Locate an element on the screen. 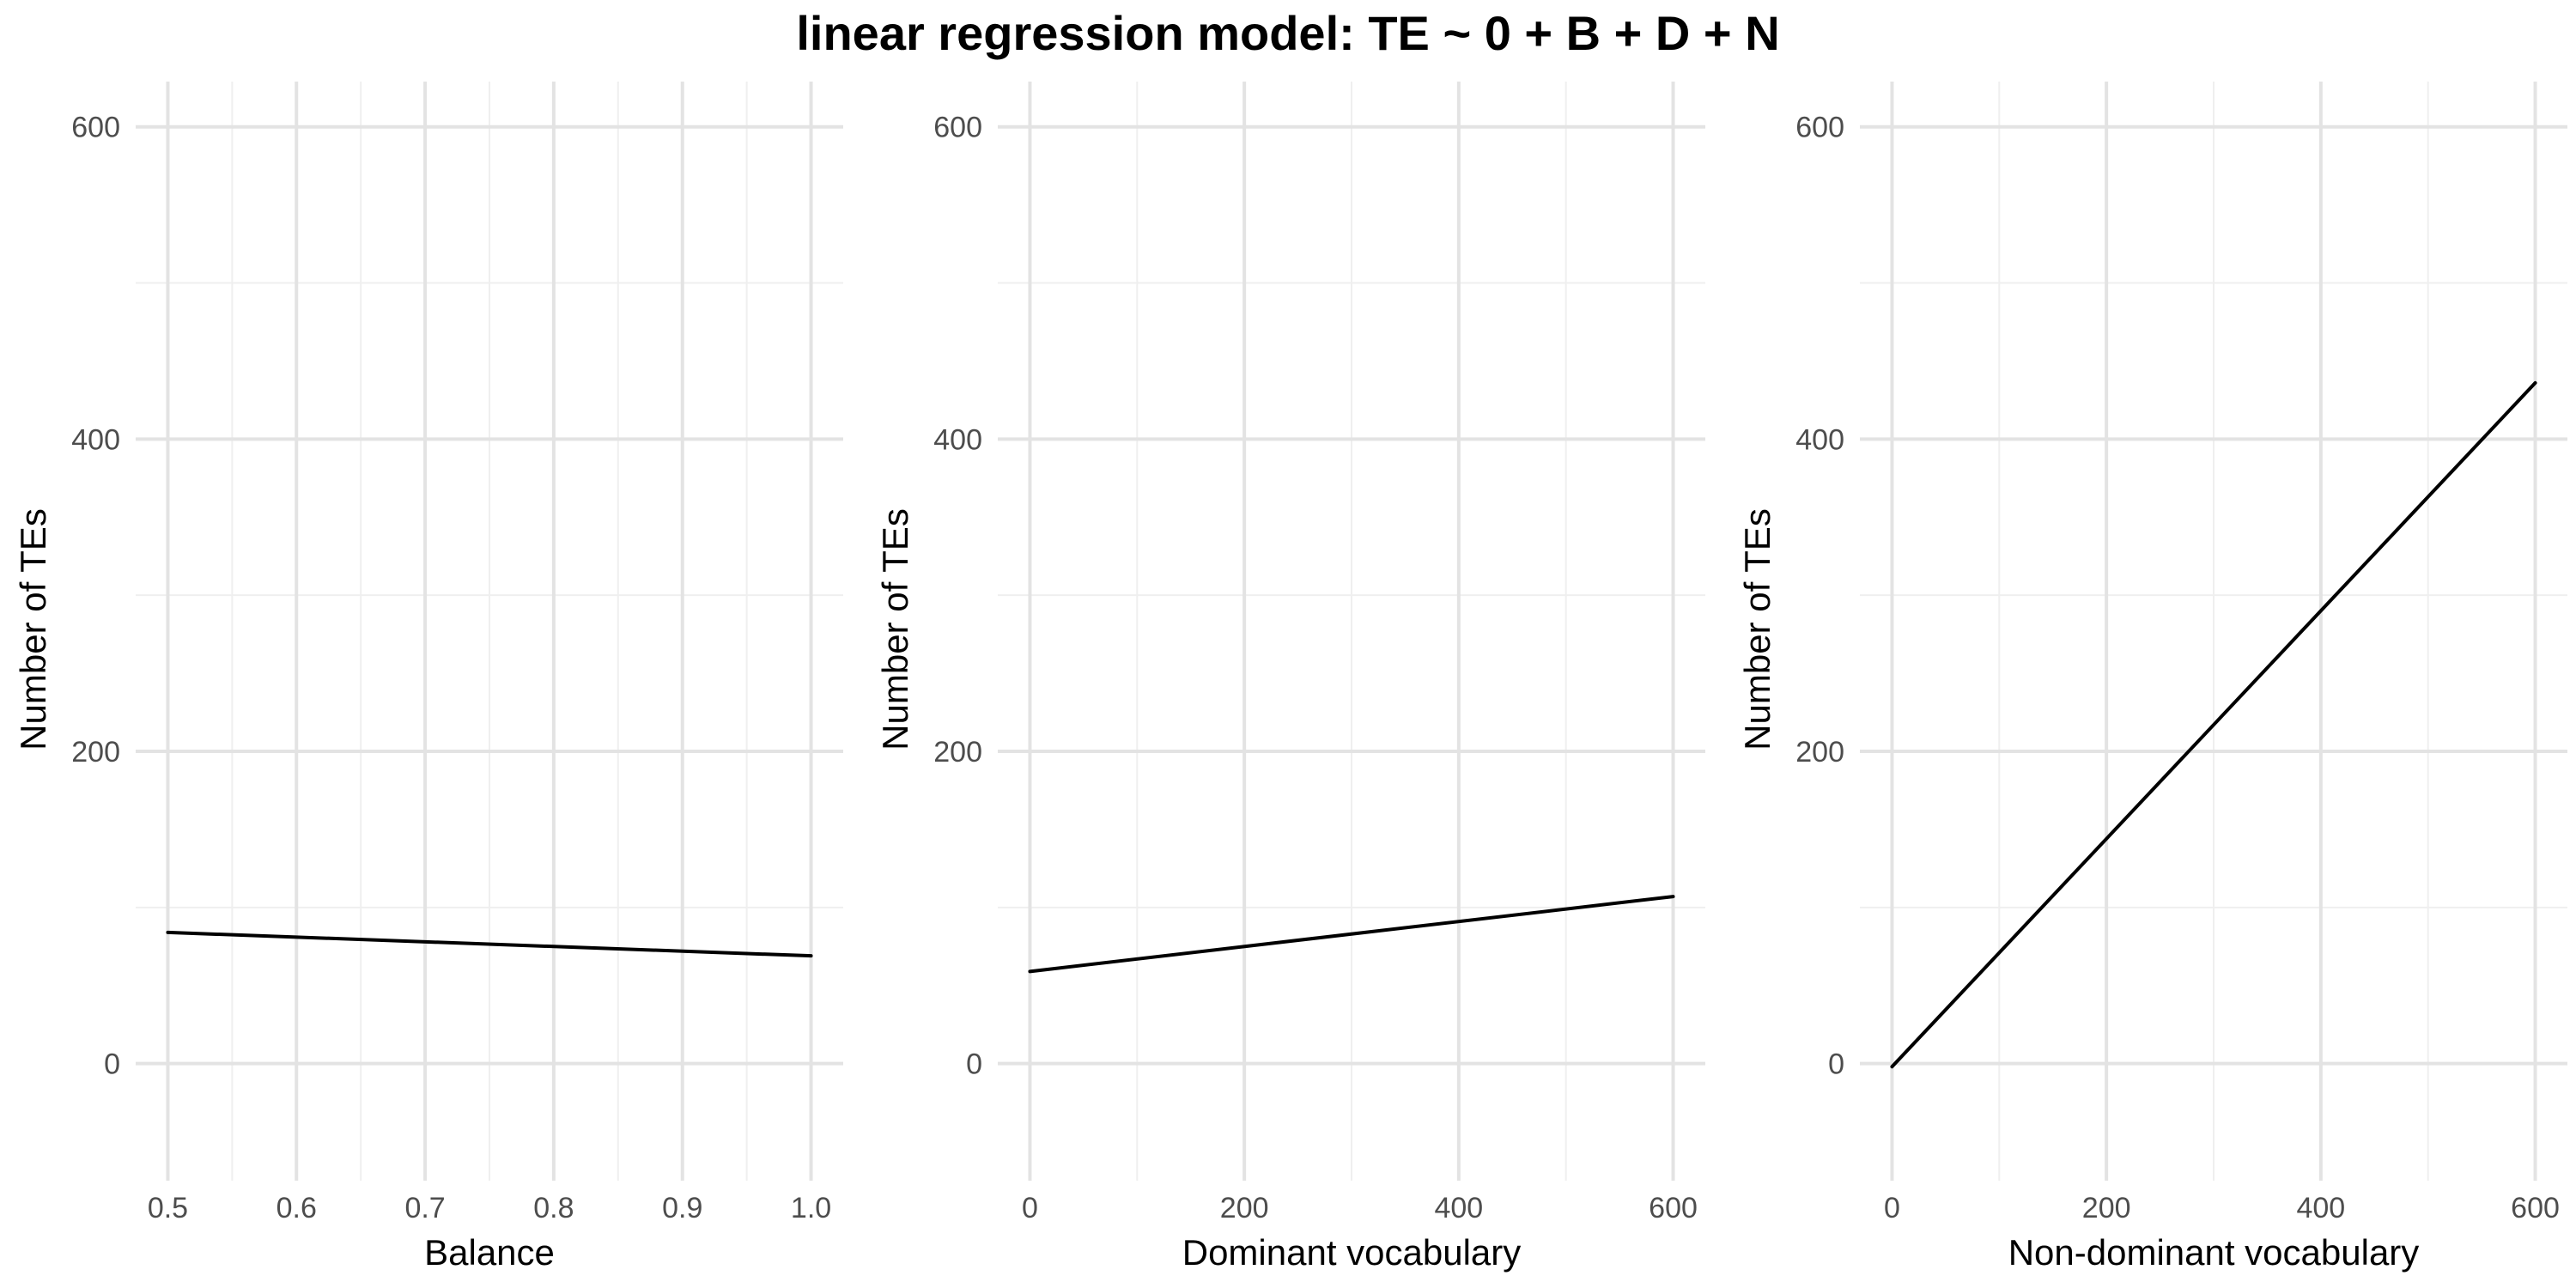 The width and height of the screenshot is (2576, 1288). x-axis-title: Balance is located at coordinates (490, 1252).